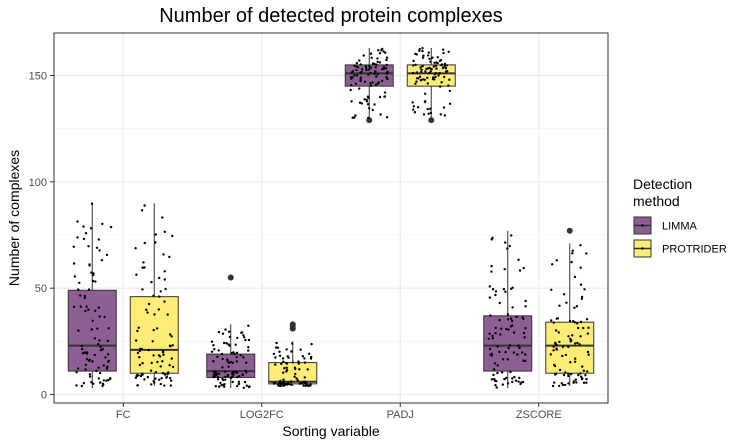 Image resolution: width=744 pixels, height=445 pixels. Describe the element at coordinates (154, 295) in the screenshot. I see `box-protrider-fc` at that location.